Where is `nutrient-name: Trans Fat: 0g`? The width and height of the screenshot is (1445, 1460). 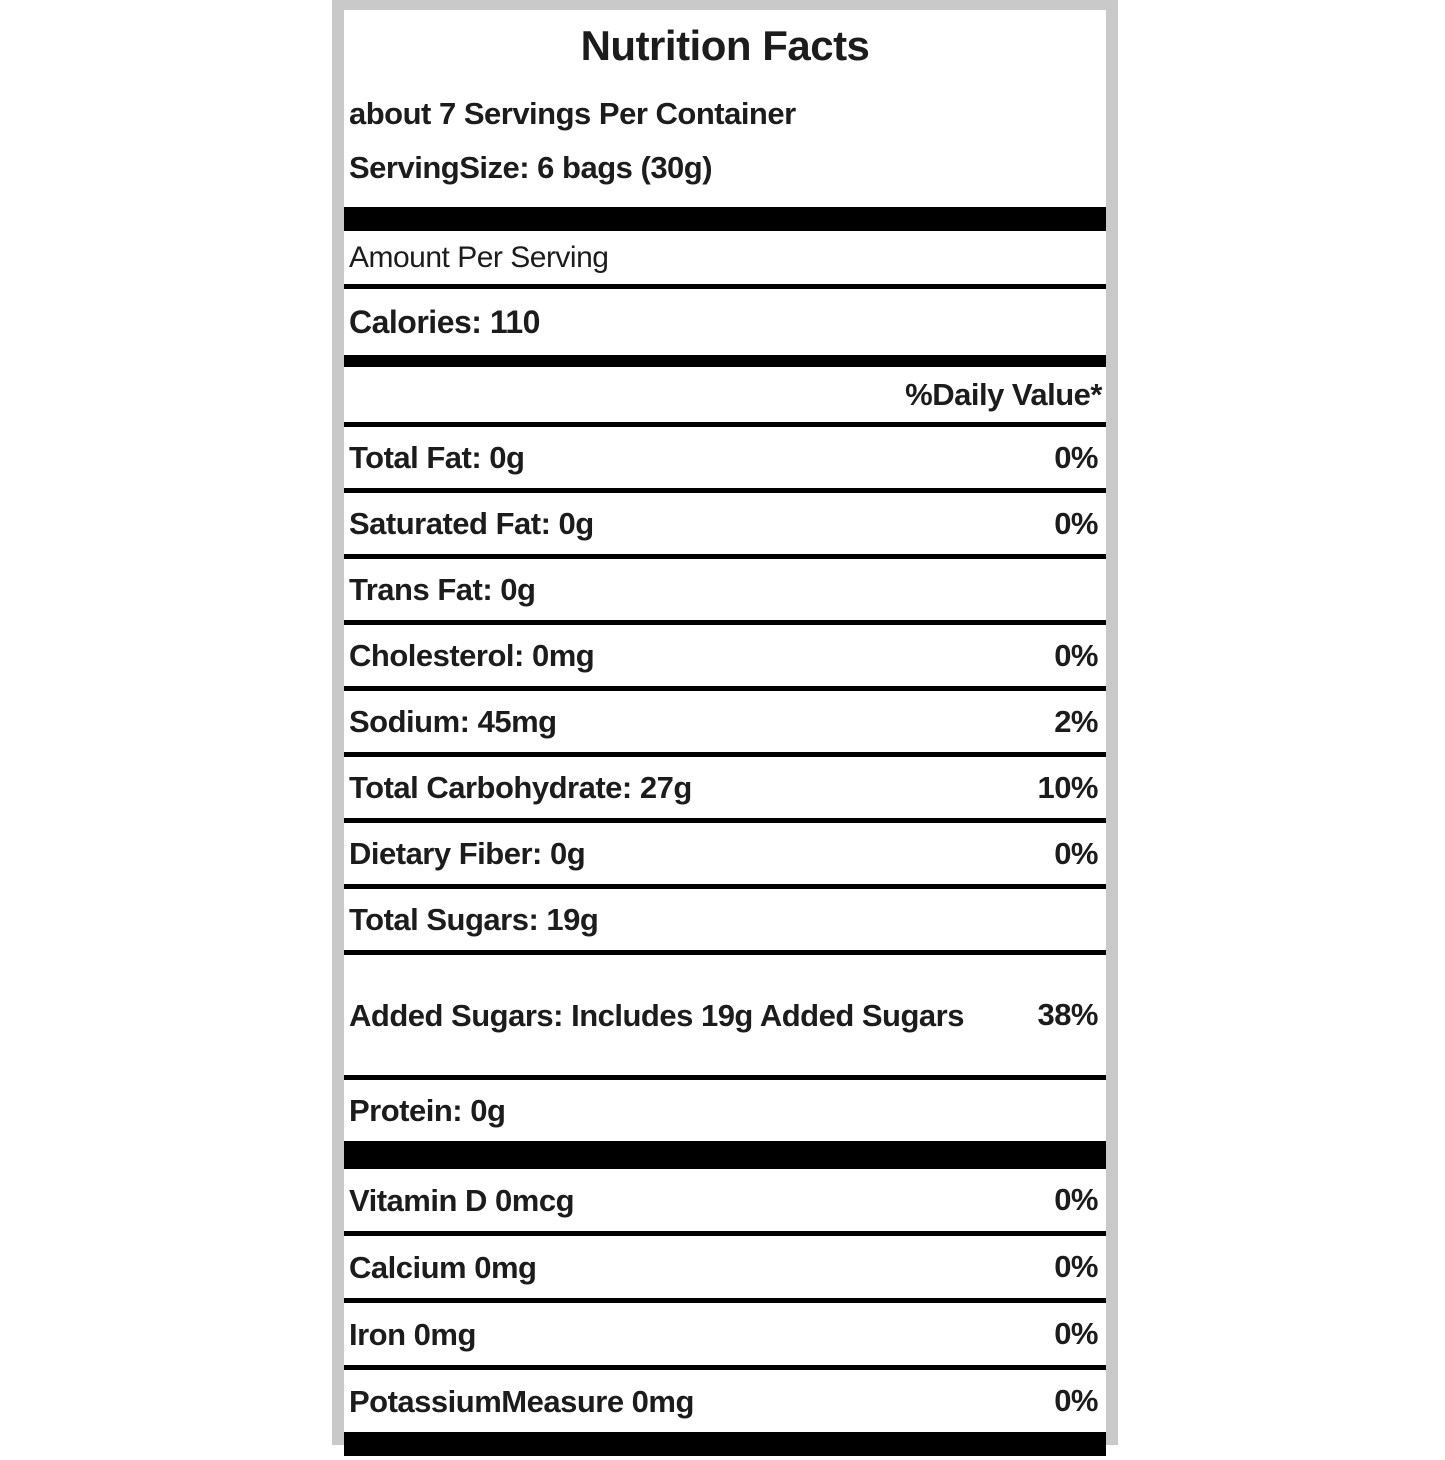
nutrient-name: Trans Fat: 0g is located at coordinates (442, 589).